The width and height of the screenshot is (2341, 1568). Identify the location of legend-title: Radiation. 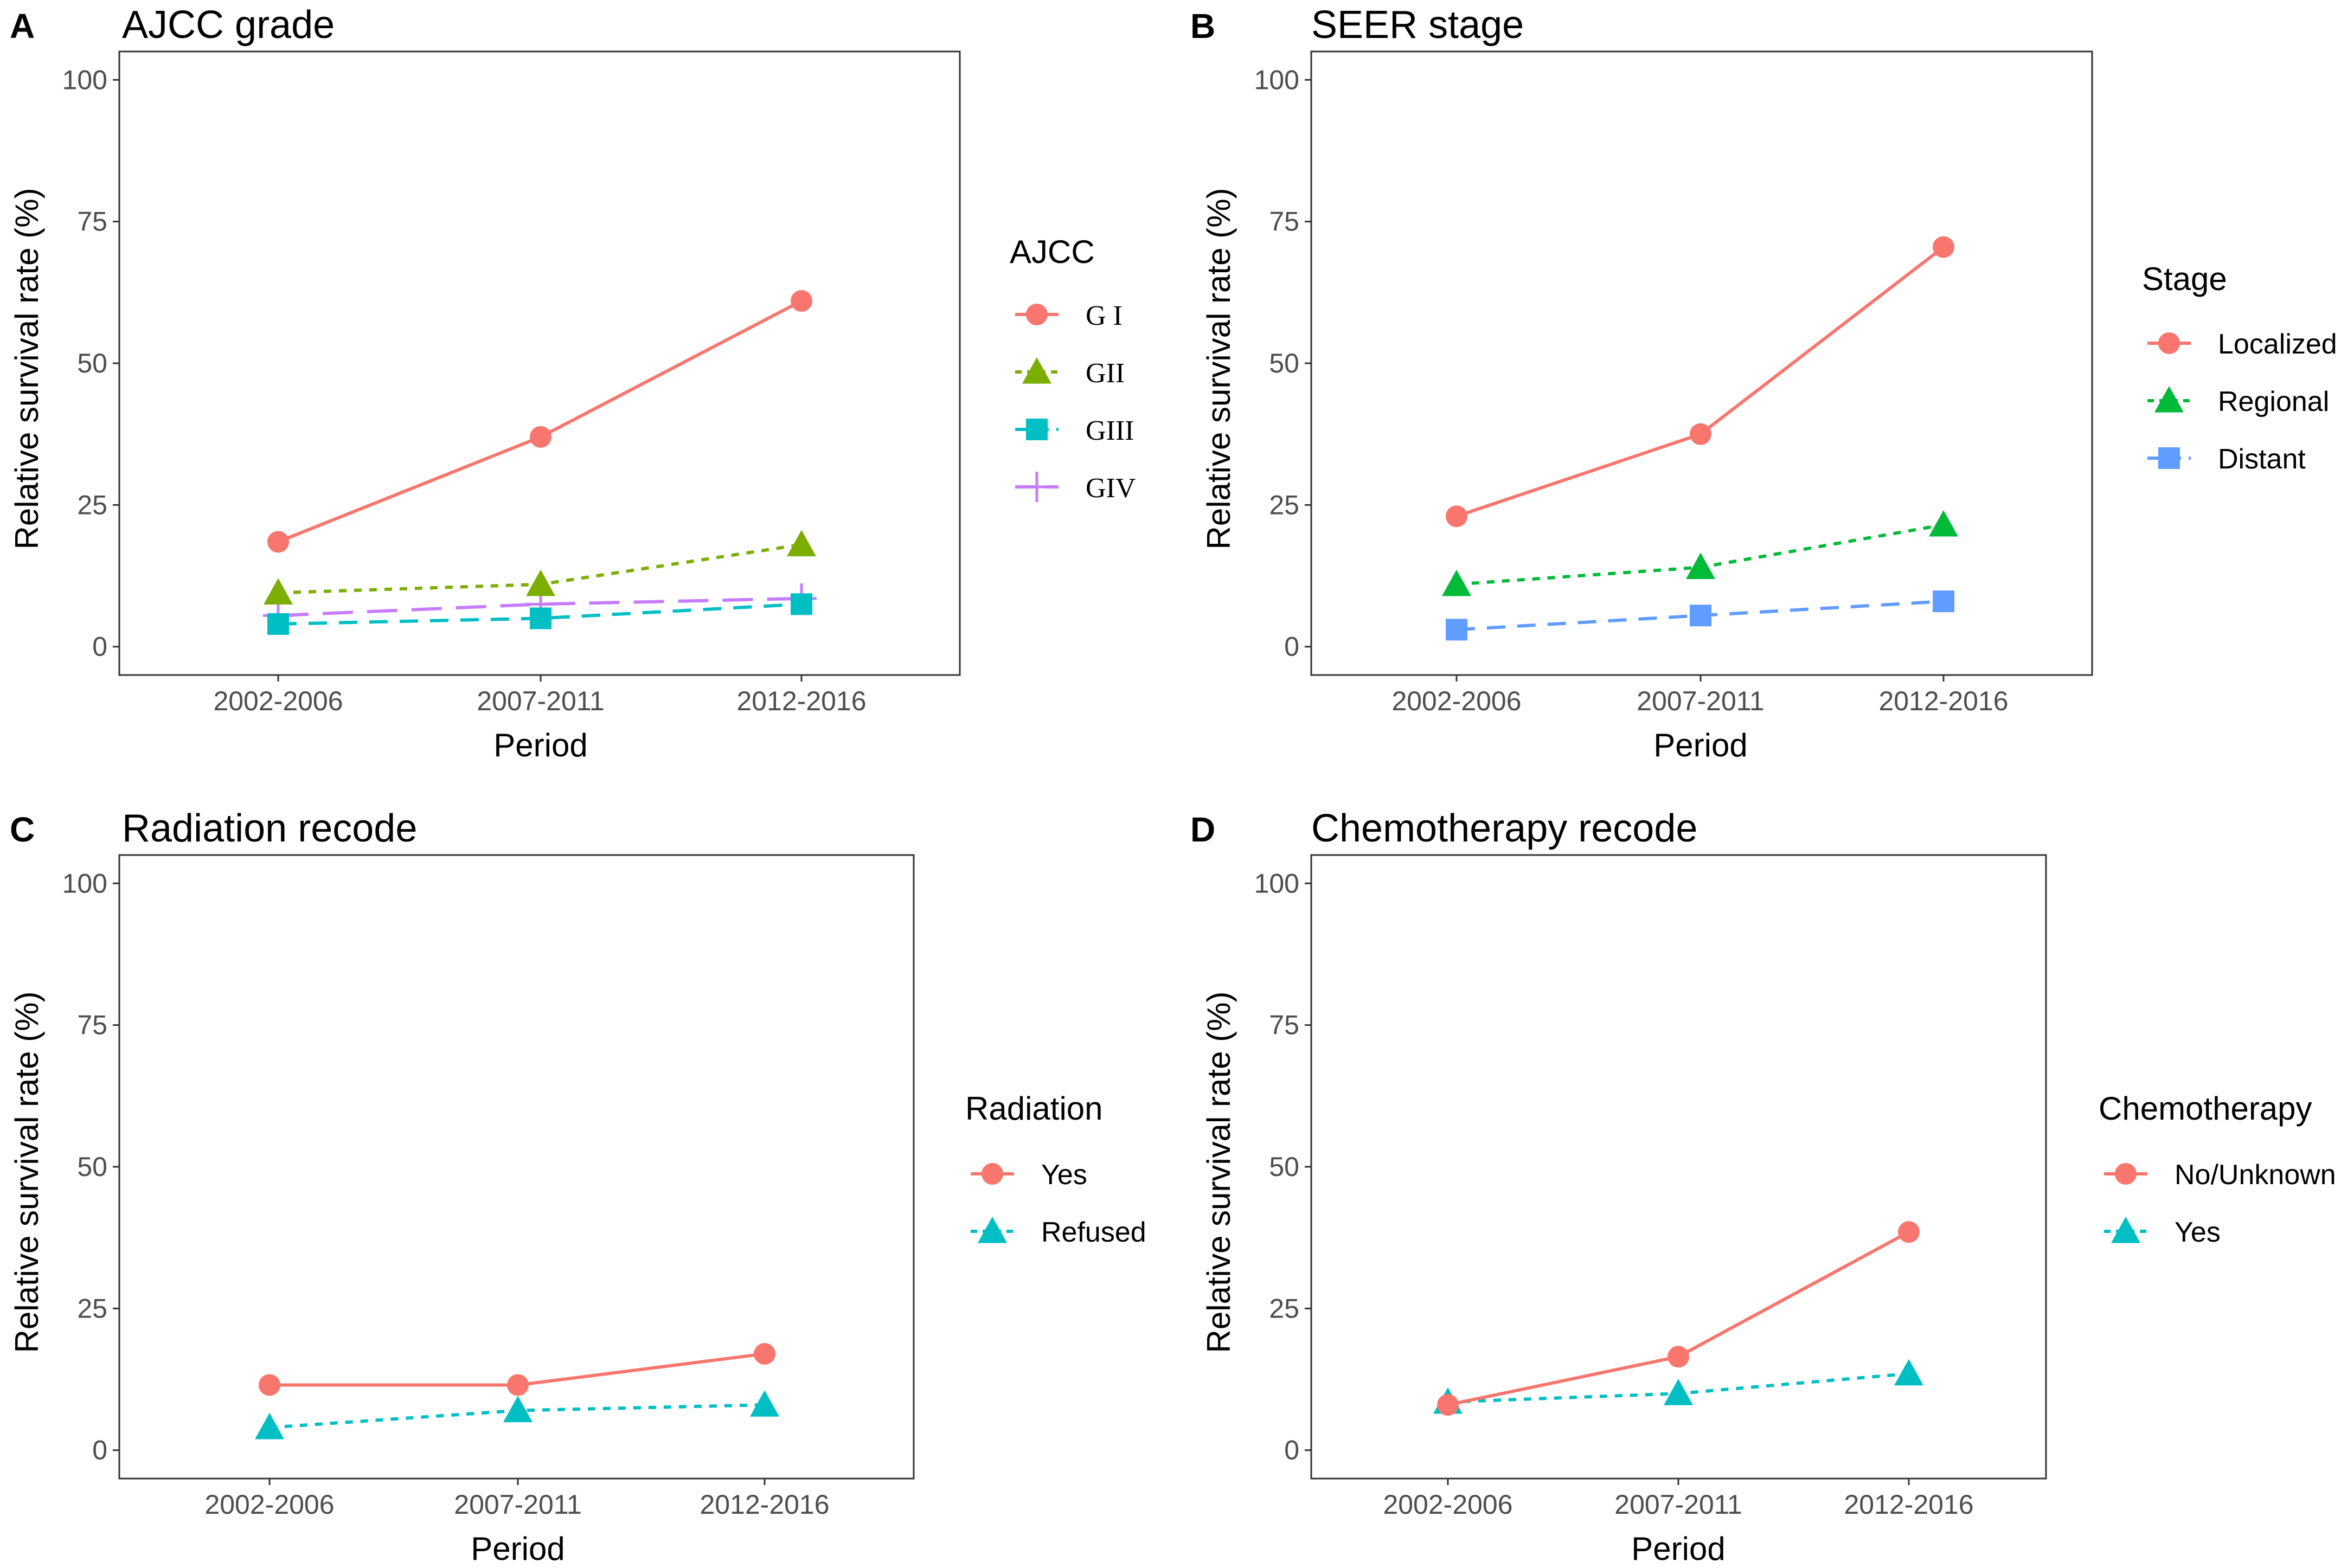
(1034, 1108).